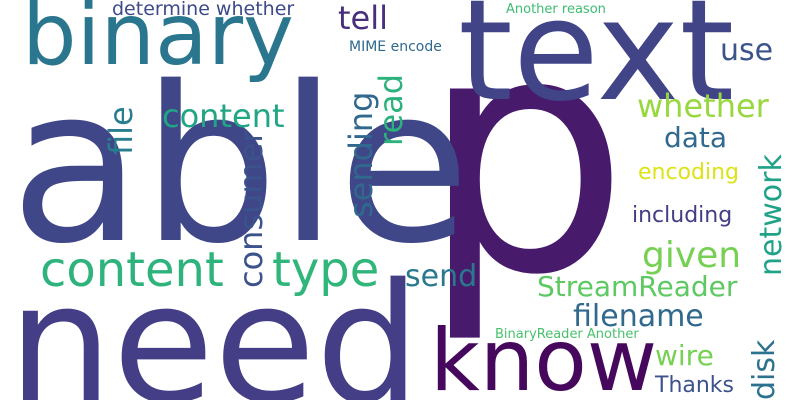 This screenshot has height=400, width=800. Describe the element at coordinates (121, 130) in the screenshot. I see `word-file: file` at that location.